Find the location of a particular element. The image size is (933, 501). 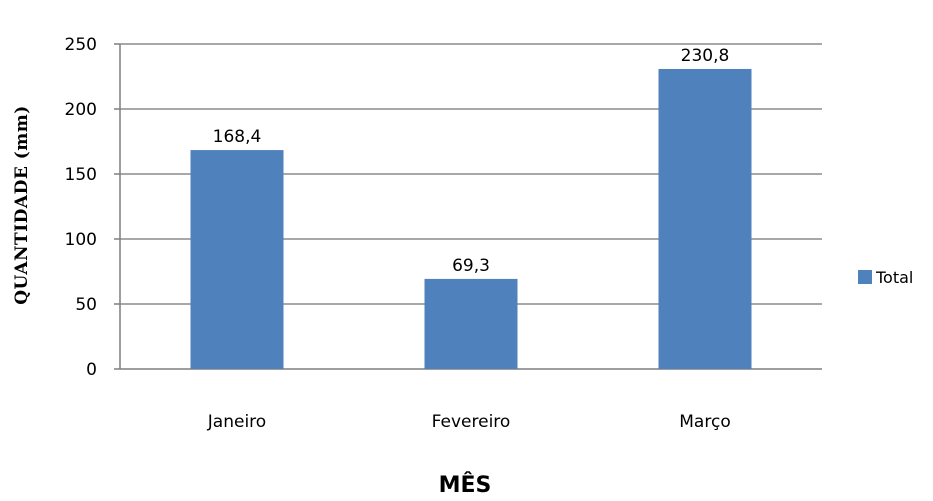

y-tick-label-150: 150 is located at coordinates (81, 175).